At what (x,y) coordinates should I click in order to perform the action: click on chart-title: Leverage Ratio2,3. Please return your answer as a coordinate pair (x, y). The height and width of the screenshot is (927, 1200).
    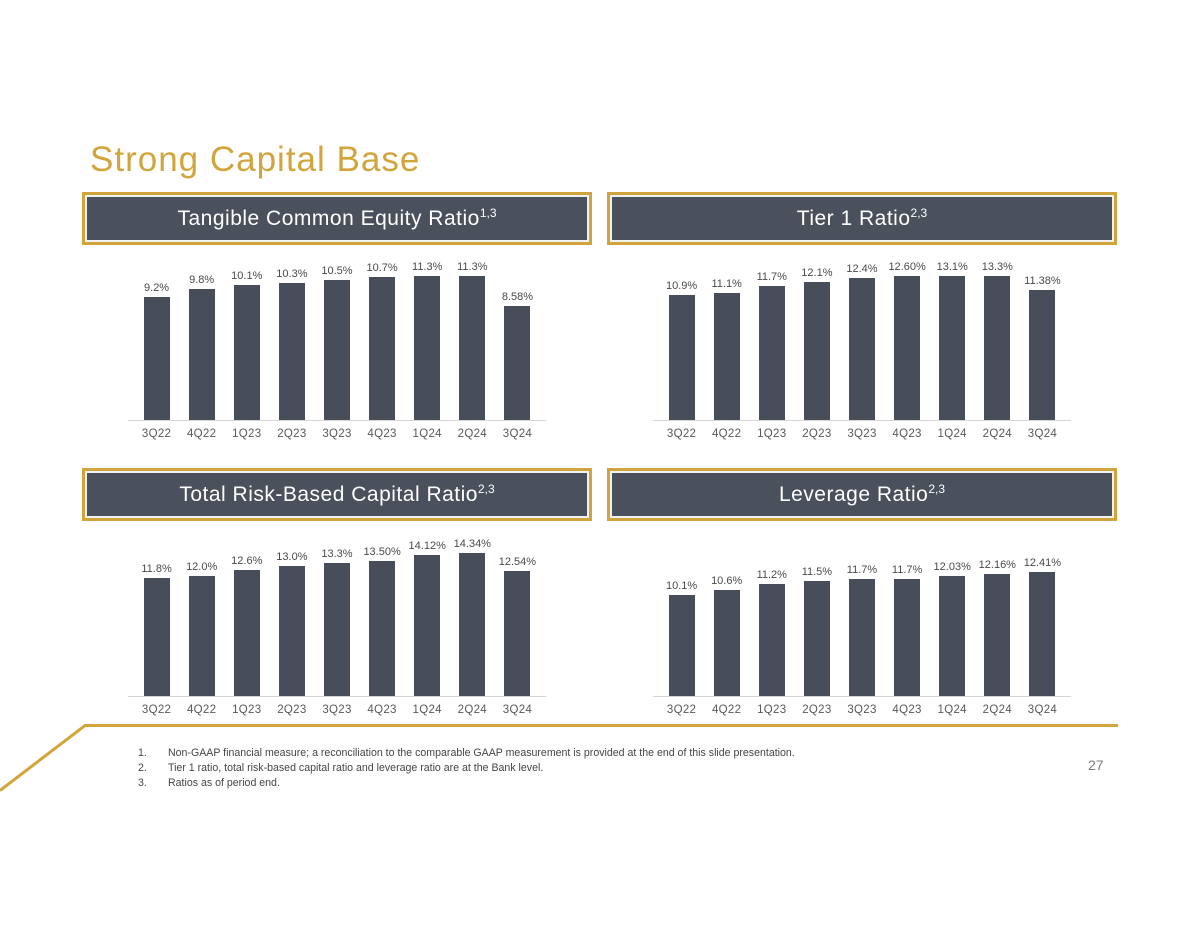
    Looking at the image, I should click on (862, 494).